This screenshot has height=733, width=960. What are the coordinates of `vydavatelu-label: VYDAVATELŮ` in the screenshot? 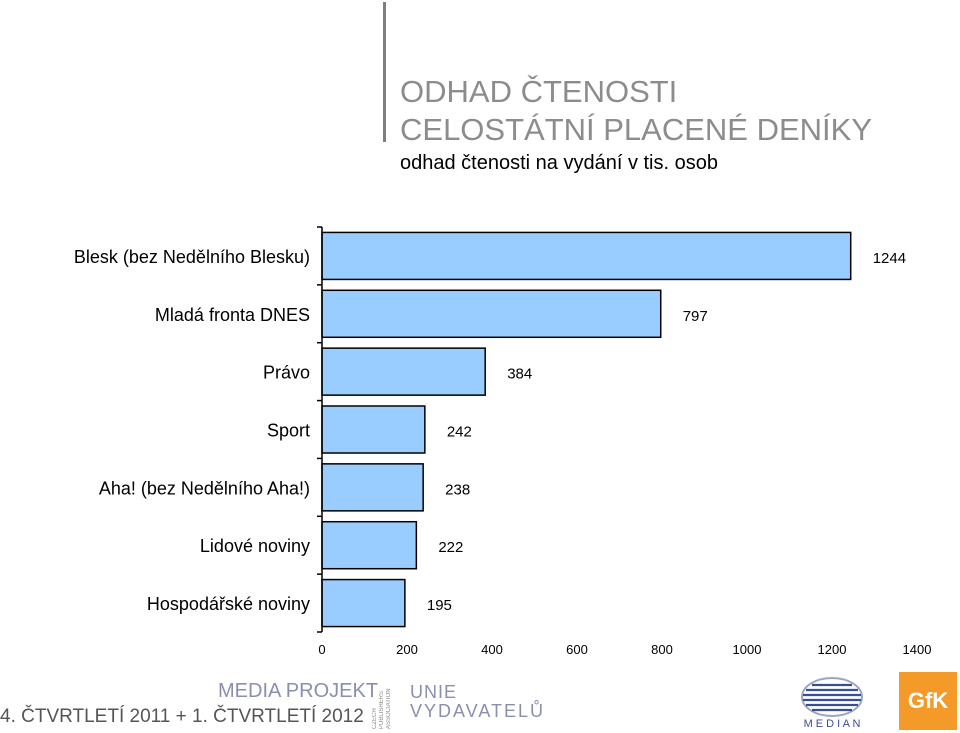 It's located at (478, 711).